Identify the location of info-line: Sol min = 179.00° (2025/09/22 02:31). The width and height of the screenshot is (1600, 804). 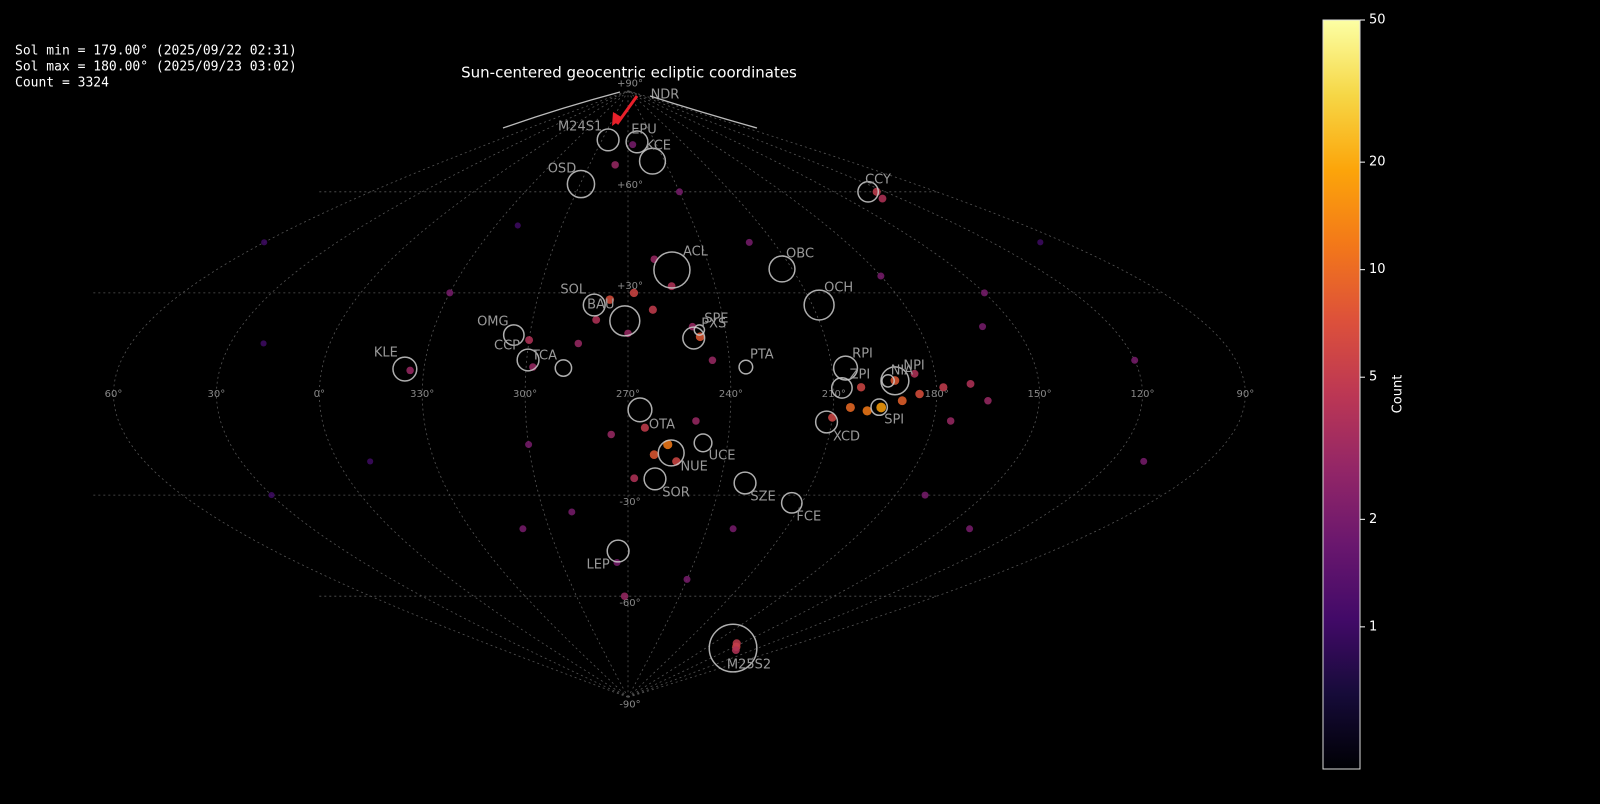
(156, 51).